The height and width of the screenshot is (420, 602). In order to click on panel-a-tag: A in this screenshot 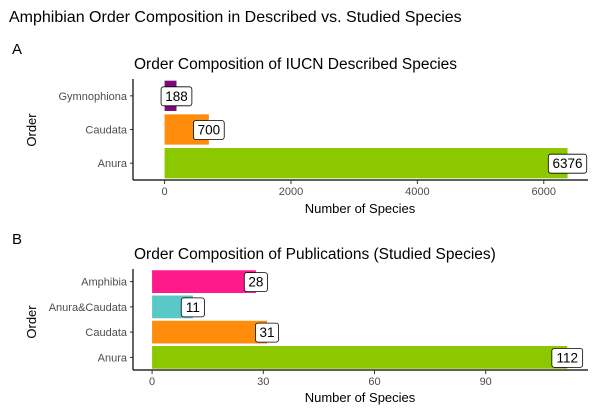, I will do `click(17, 49)`.